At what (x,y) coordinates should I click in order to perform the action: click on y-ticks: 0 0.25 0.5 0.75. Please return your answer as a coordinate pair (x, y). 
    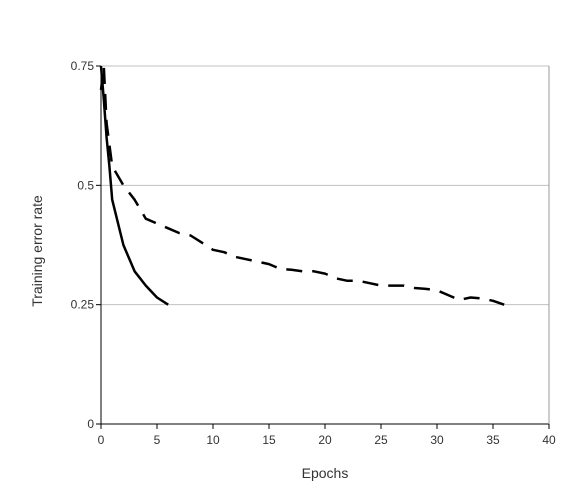
    Looking at the image, I should click on (86, 245).